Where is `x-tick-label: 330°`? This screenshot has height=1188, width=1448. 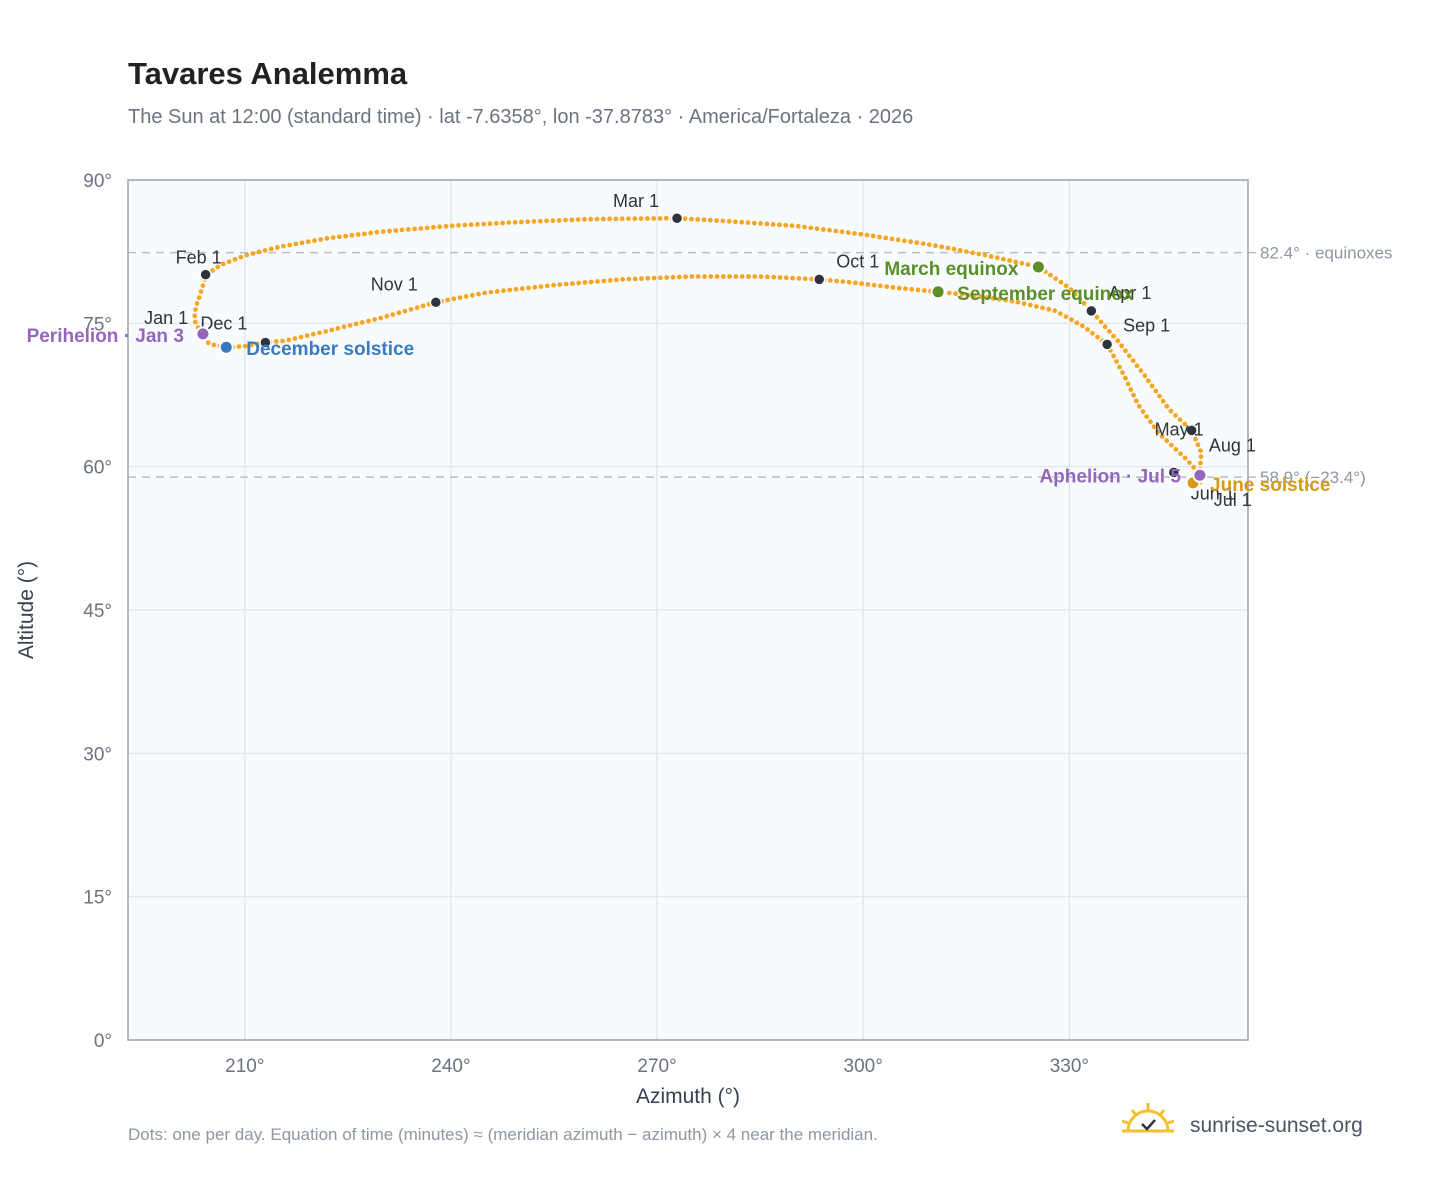 x-tick-label: 330° is located at coordinates (1069, 1066).